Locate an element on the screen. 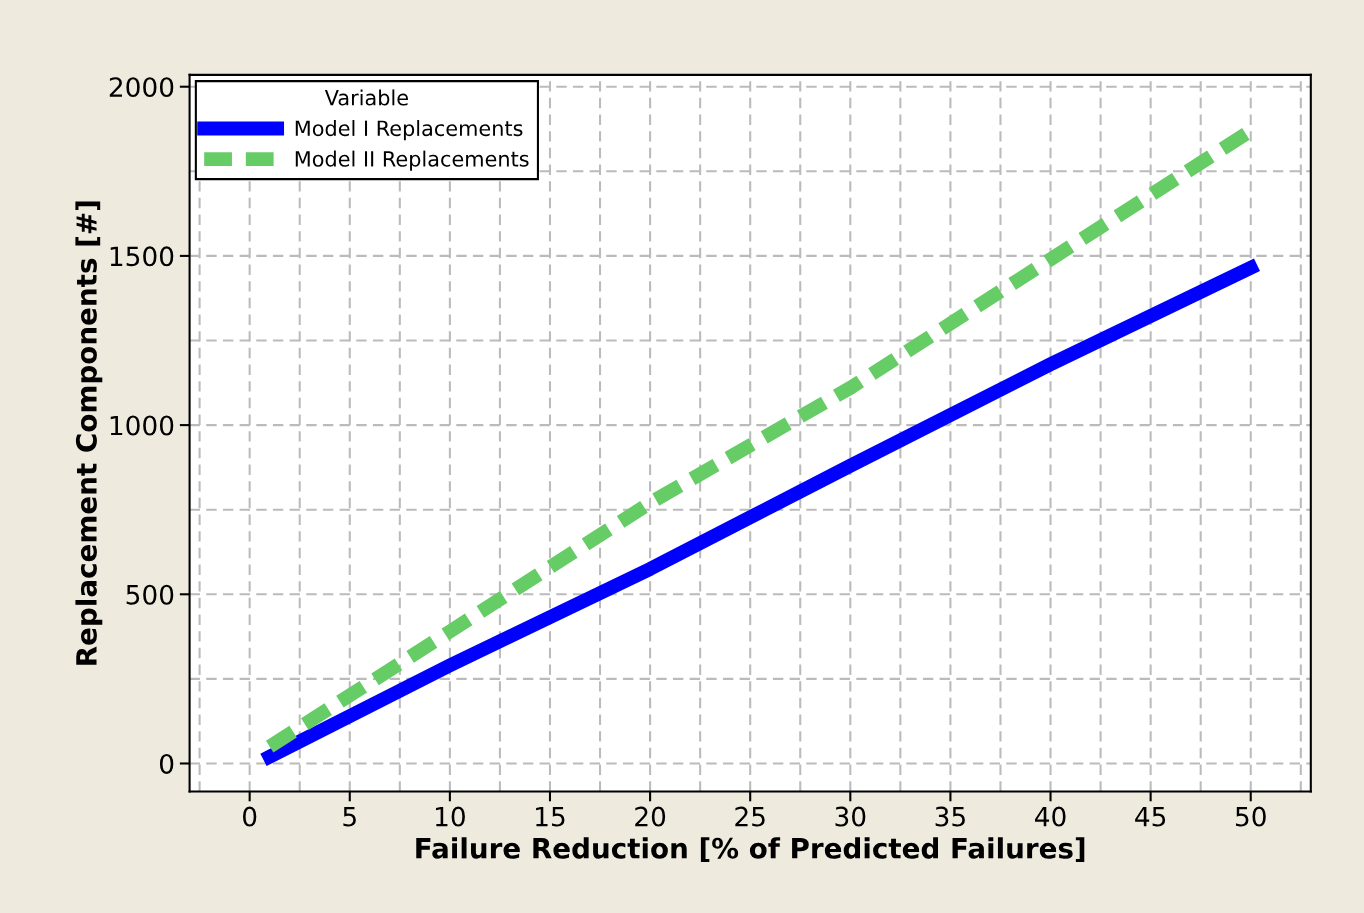 The height and width of the screenshot is (913, 1364). legend-title: Variable is located at coordinates (366, 97).